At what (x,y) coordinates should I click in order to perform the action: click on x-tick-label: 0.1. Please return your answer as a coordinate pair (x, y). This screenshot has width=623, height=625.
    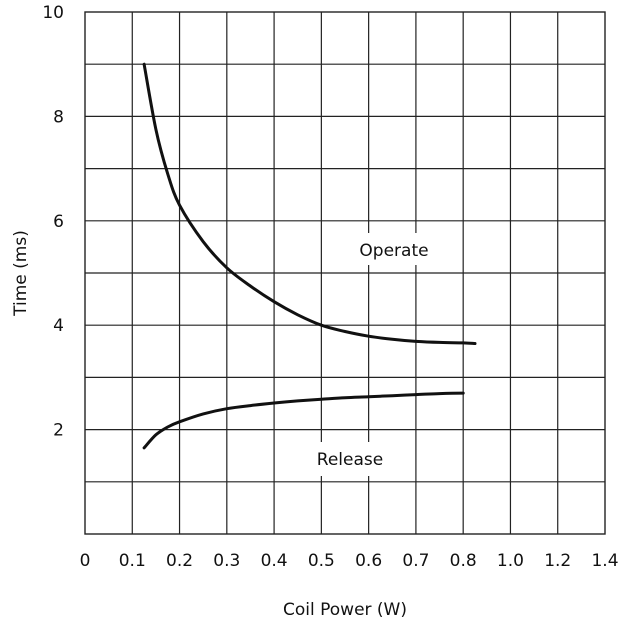
    Looking at the image, I should click on (132, 561).